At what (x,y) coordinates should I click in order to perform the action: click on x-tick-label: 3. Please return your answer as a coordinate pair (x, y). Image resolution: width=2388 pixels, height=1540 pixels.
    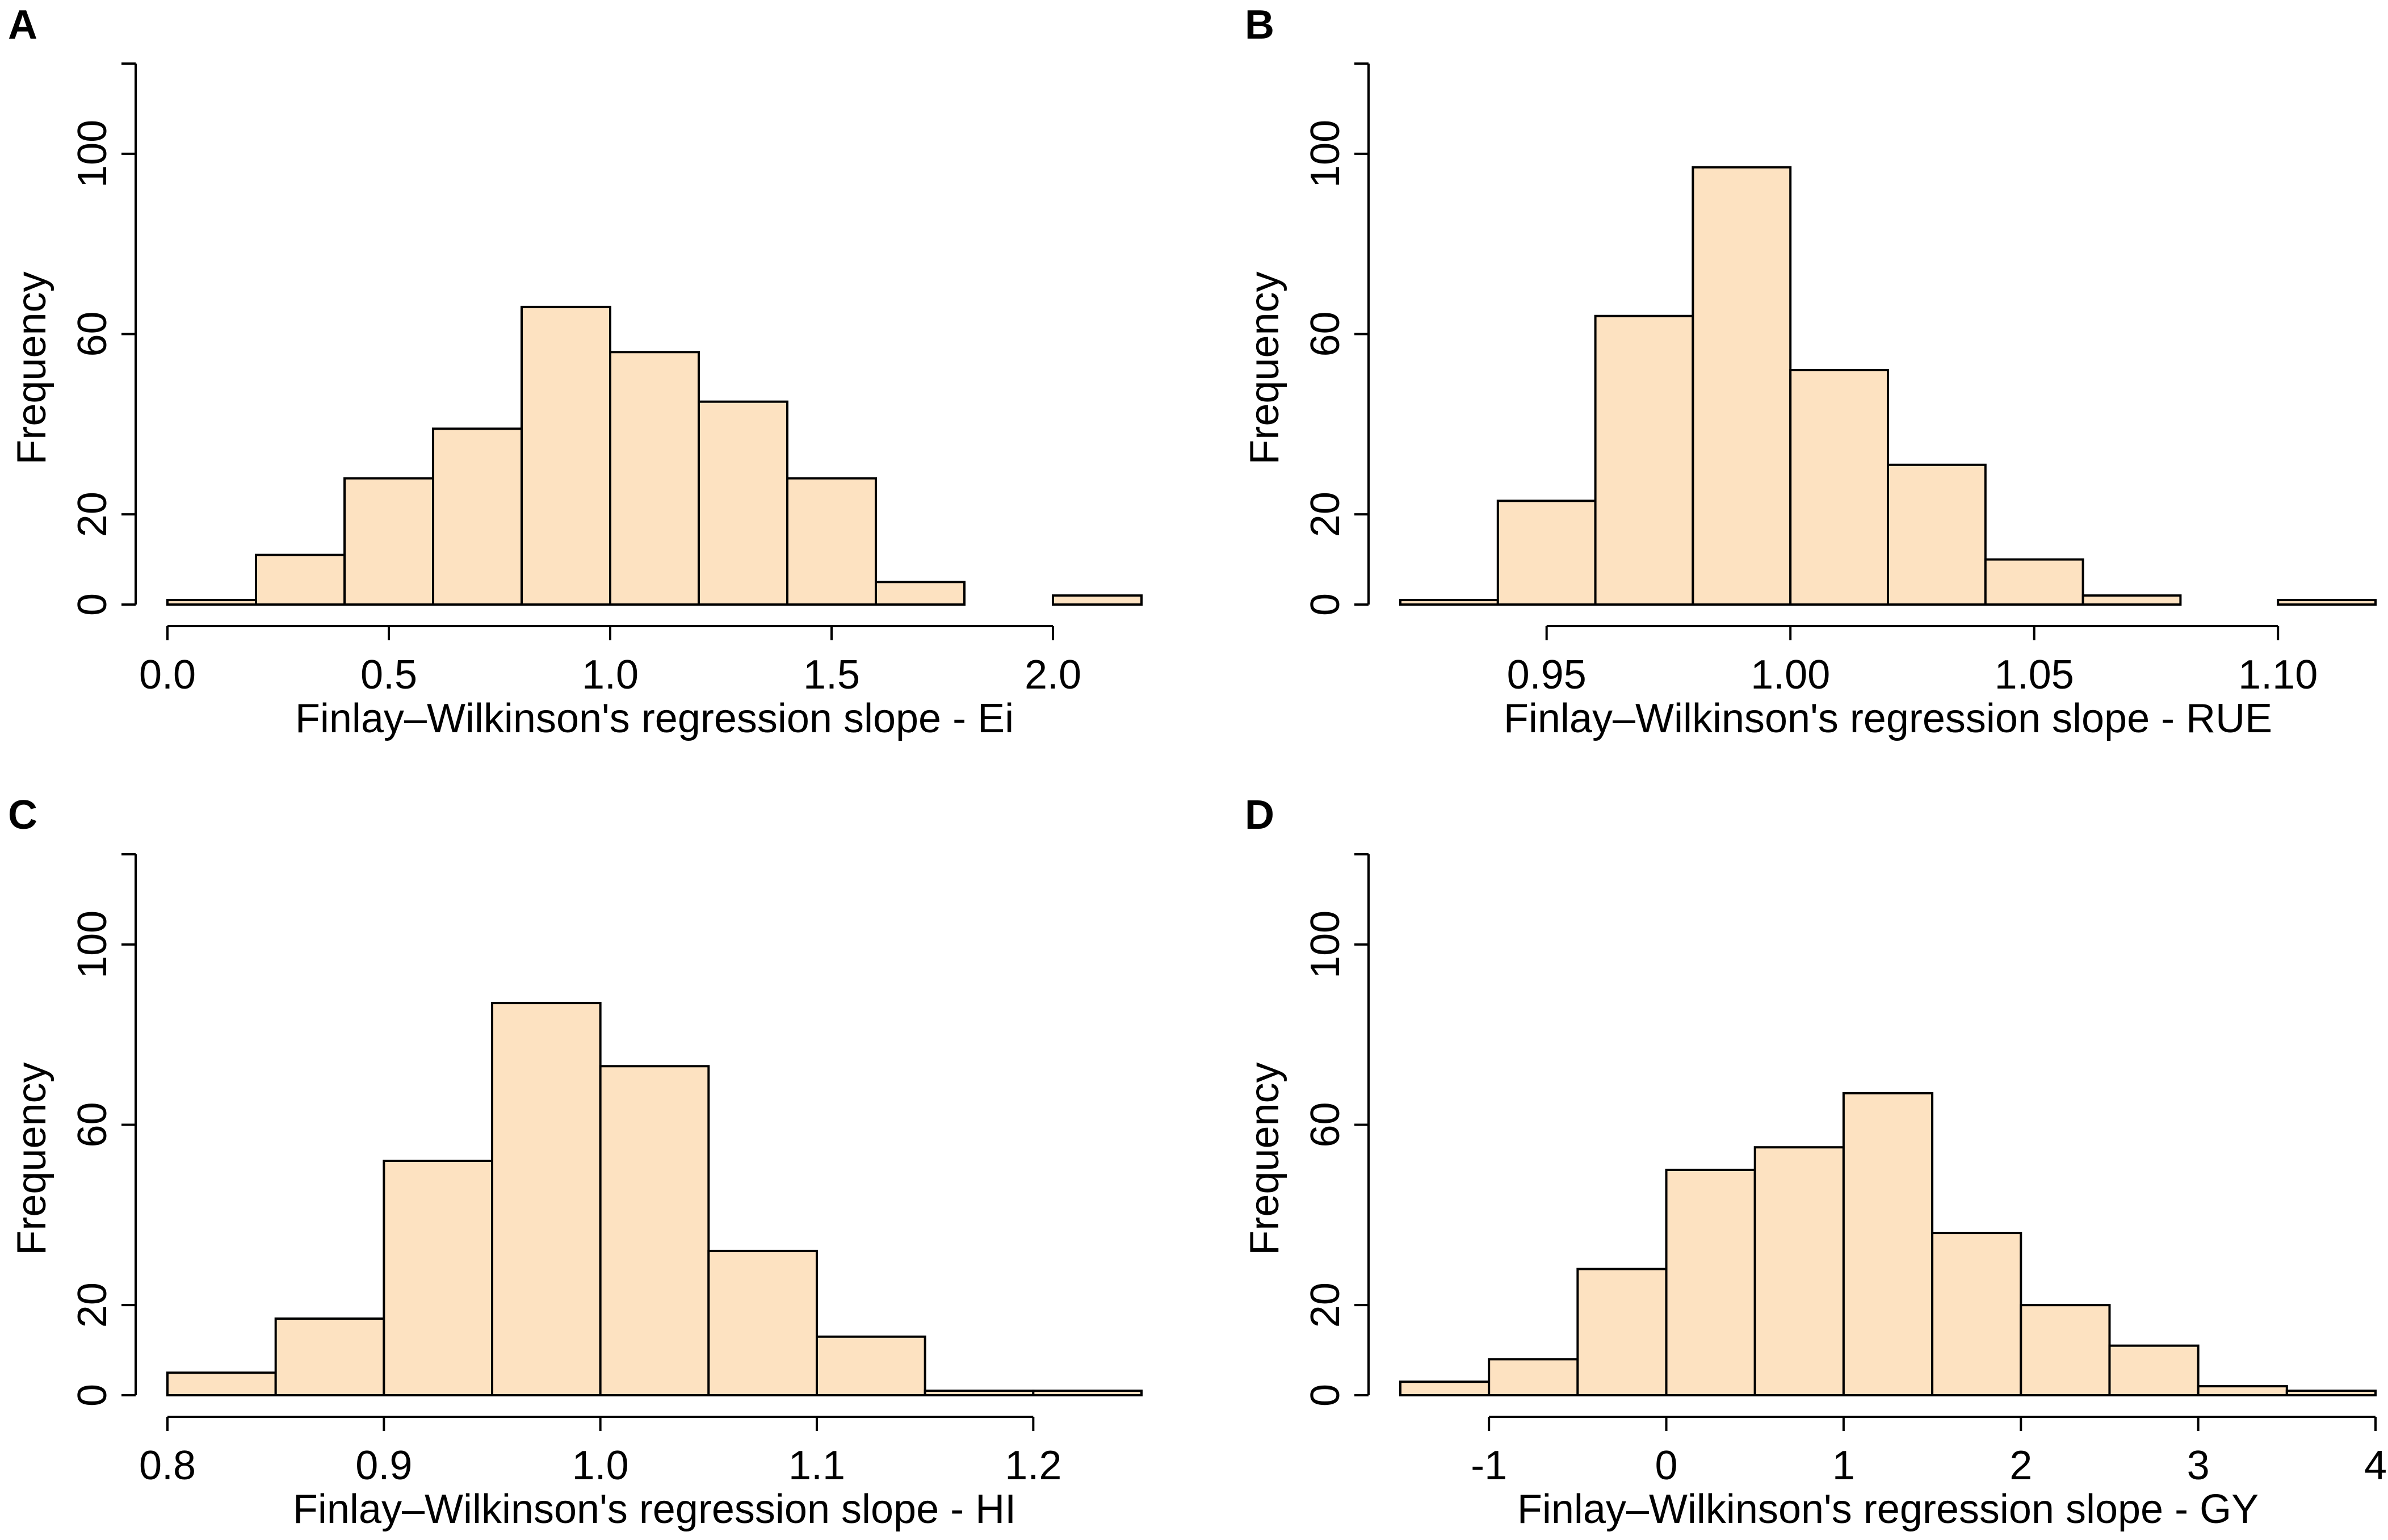
    Looking at the image, I should click on (2198, 1465).